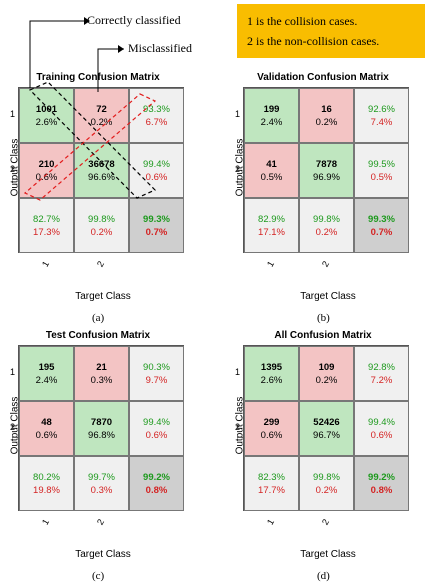 The width and height of the screenshot is (431, 582). What do you see at coordinates (46, 219) in the screenshot?
I see `cell-accuracy: 82.7%` at bounding box center [46, 219].